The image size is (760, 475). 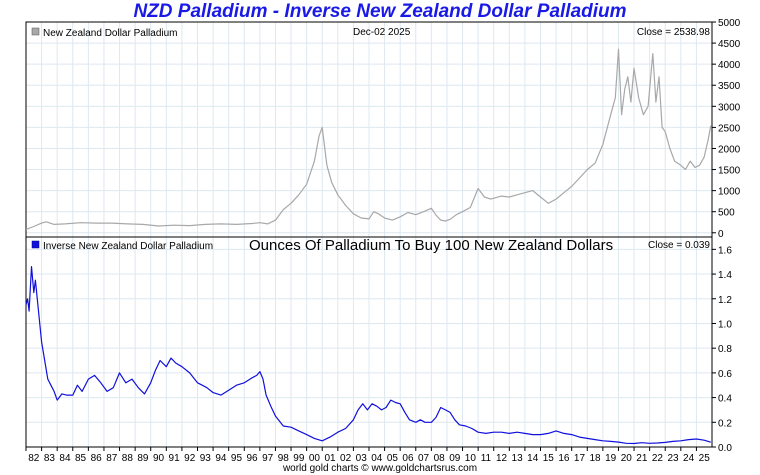 I want to click on x-tick-label: 20, so click(x=627, y=458).